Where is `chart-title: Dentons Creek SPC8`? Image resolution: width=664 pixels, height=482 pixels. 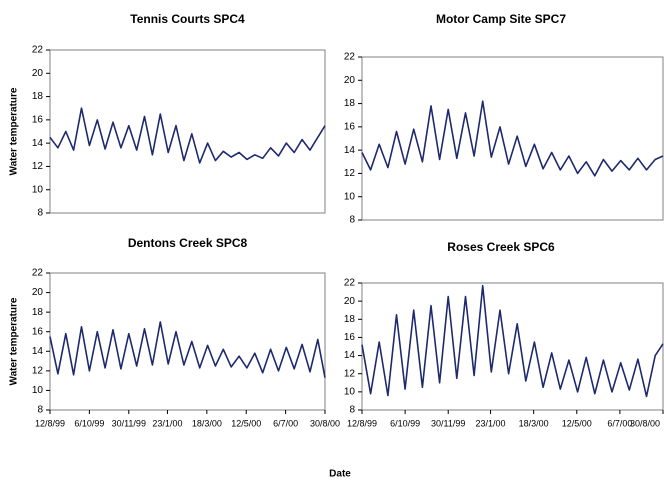 chart-title: Dentons Creek SPC8 is located at coordinates (188, 243).